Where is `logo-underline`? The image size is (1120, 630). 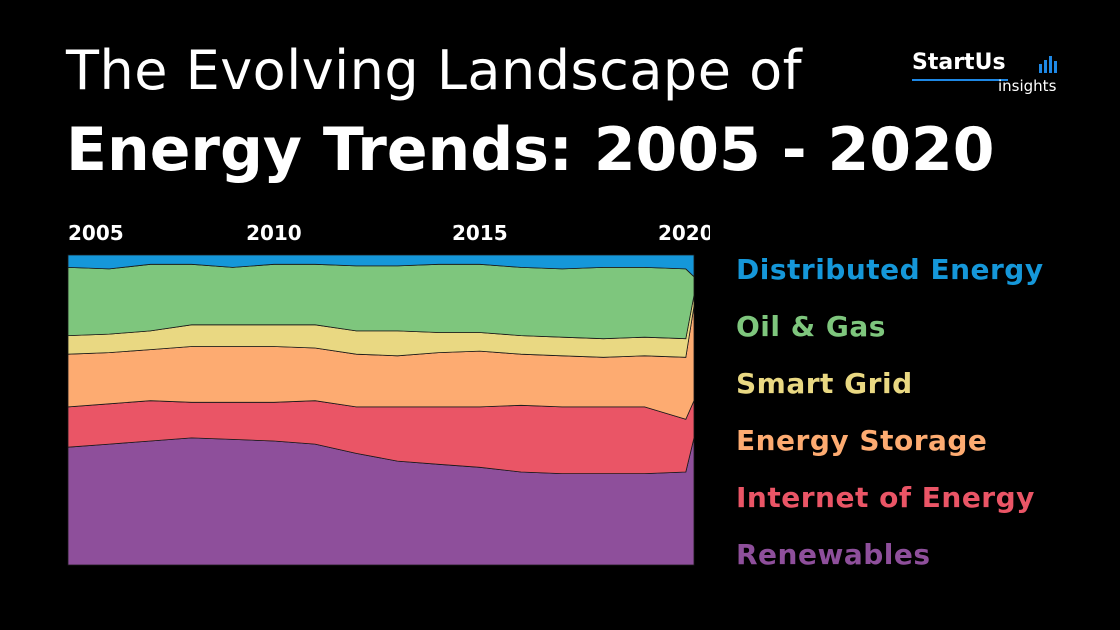
logo-underline is located at coordinates (960, 80).